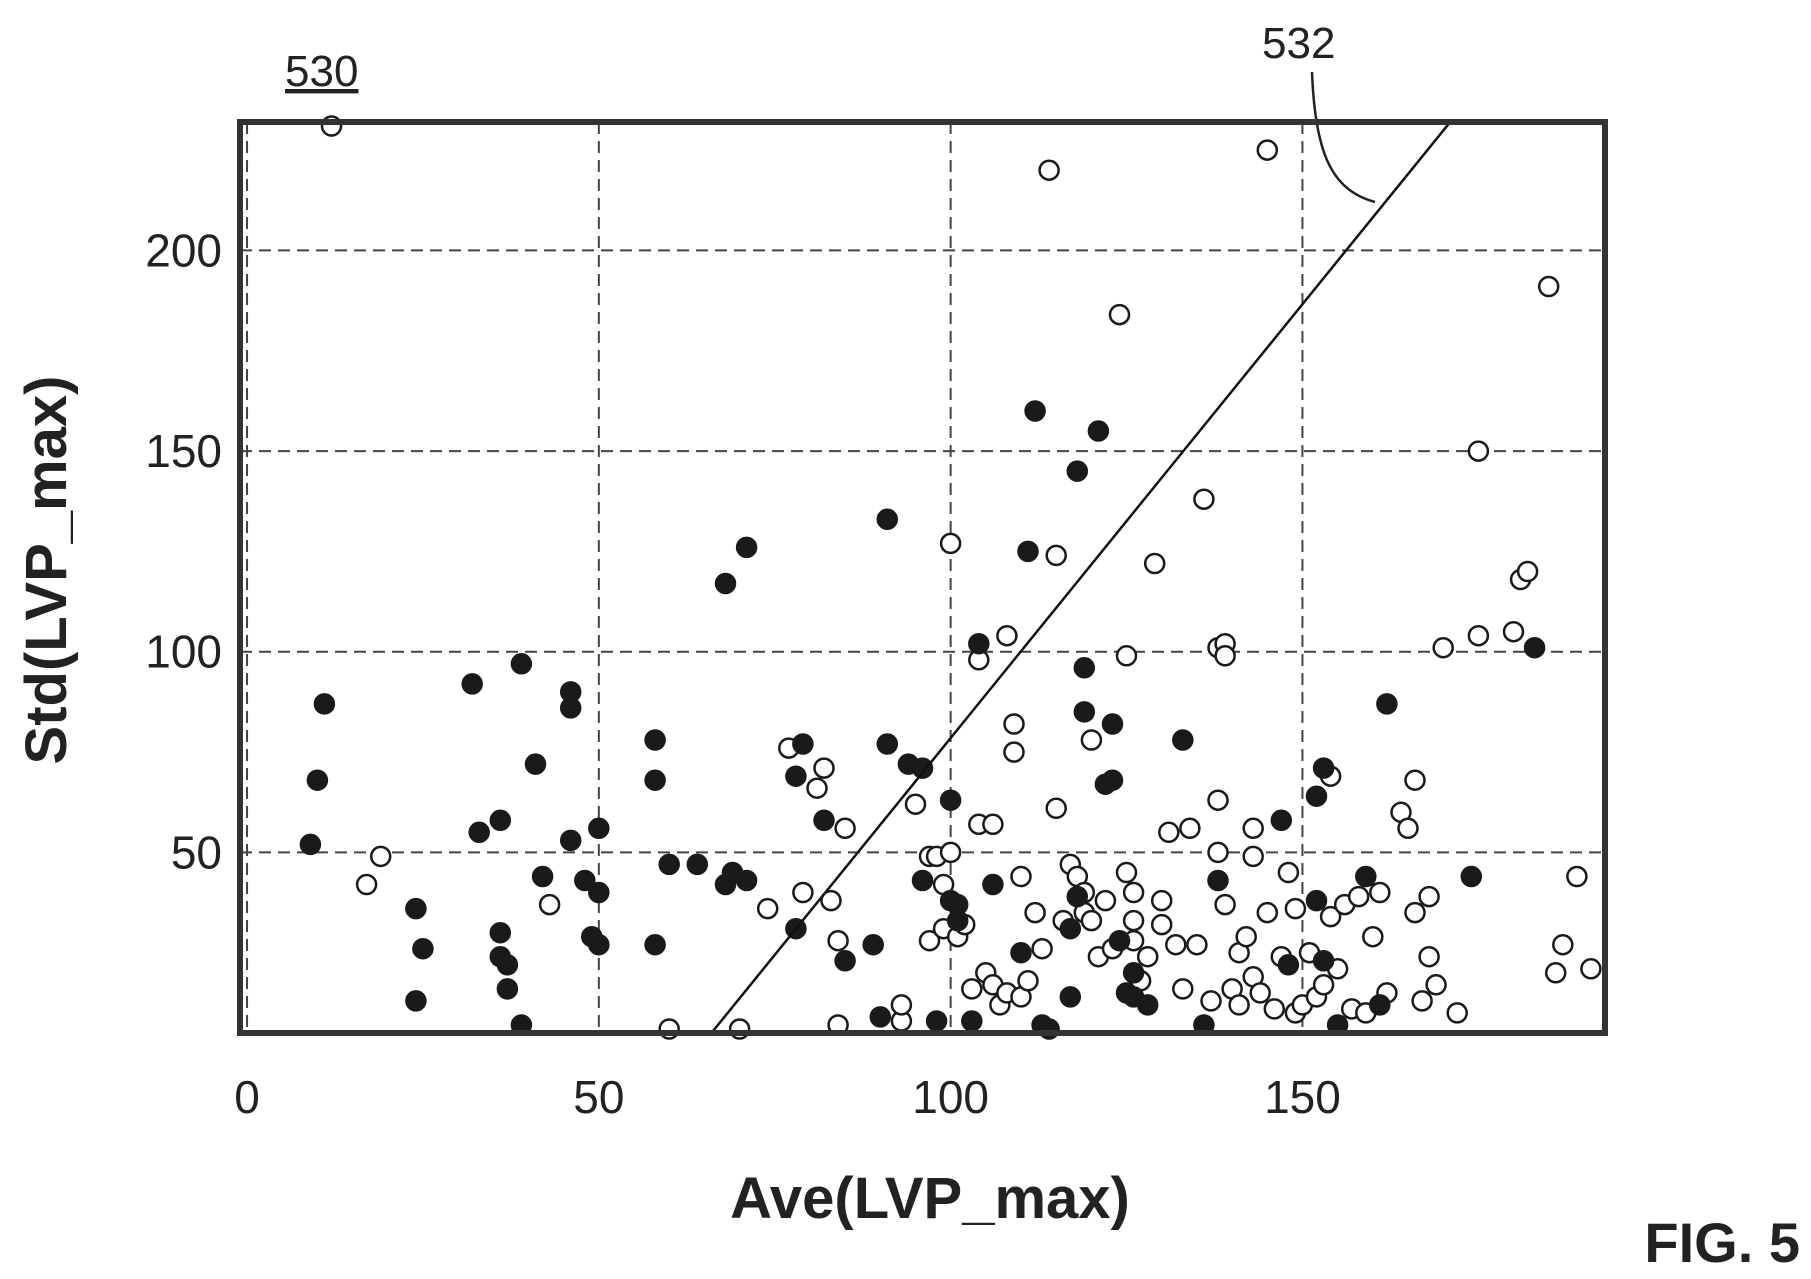 The image size is (1811, 1279). I want to click on line-reference: 532, so click(1298, 43).